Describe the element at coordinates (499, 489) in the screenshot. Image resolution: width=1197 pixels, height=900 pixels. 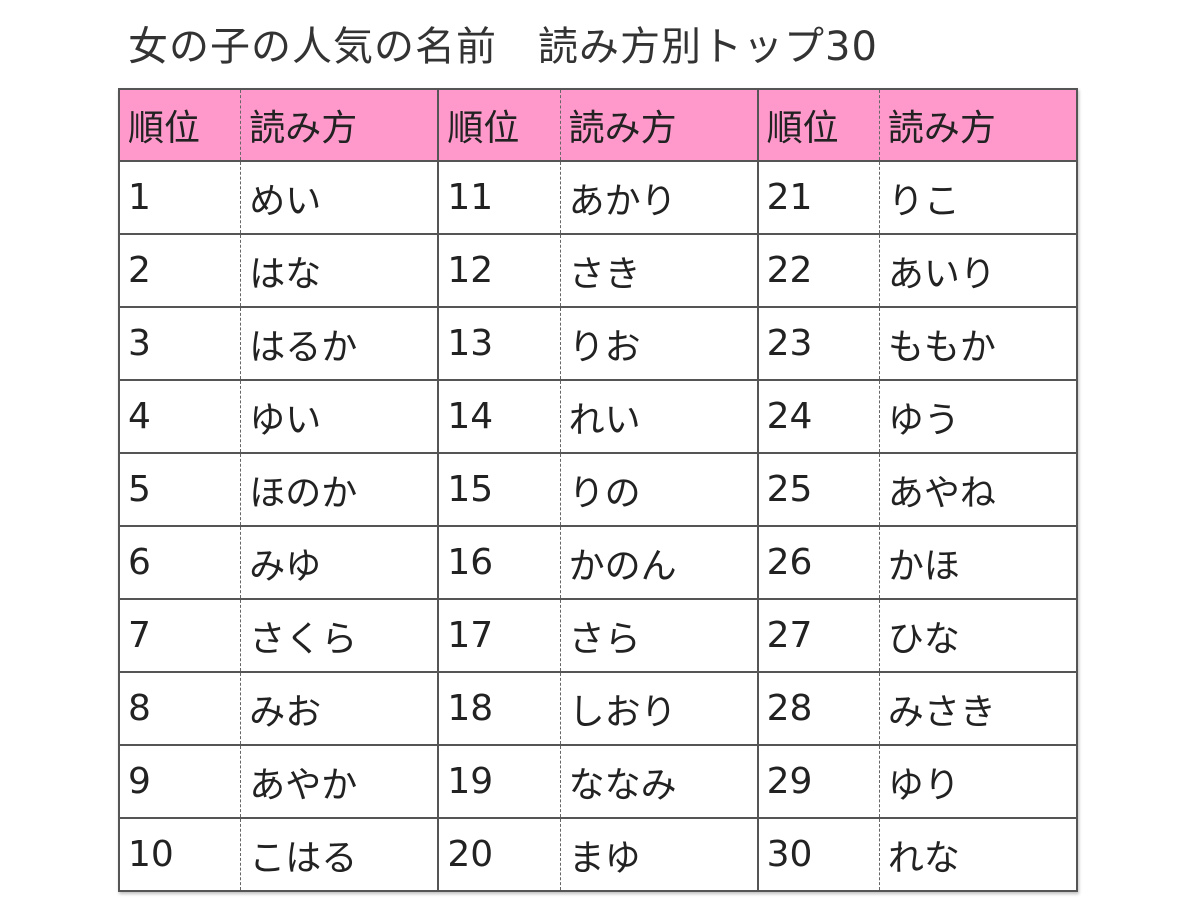
I see `rank-cell: 15` at that location.